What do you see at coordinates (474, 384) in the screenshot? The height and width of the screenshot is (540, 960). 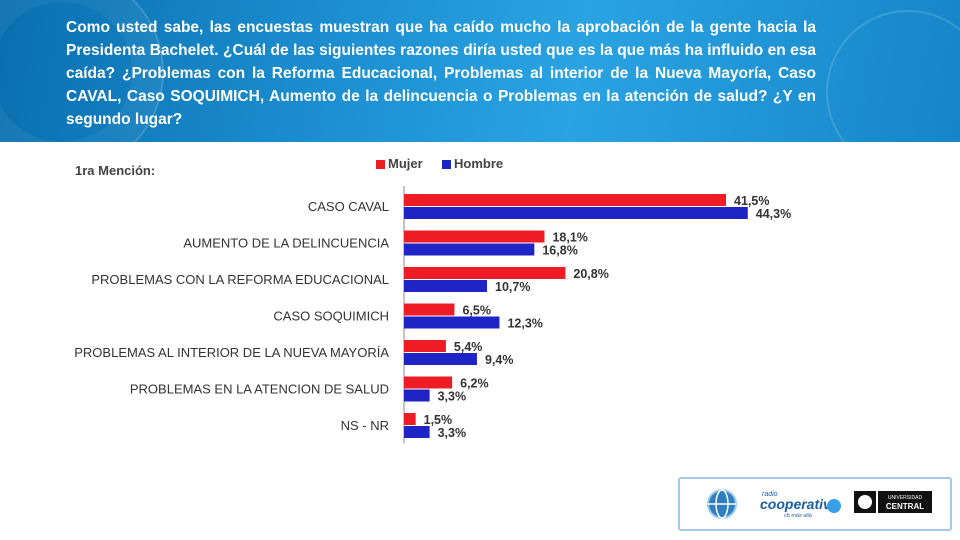 I see `data-label-mujer: 6,2%` at bounding box center [474, 384].